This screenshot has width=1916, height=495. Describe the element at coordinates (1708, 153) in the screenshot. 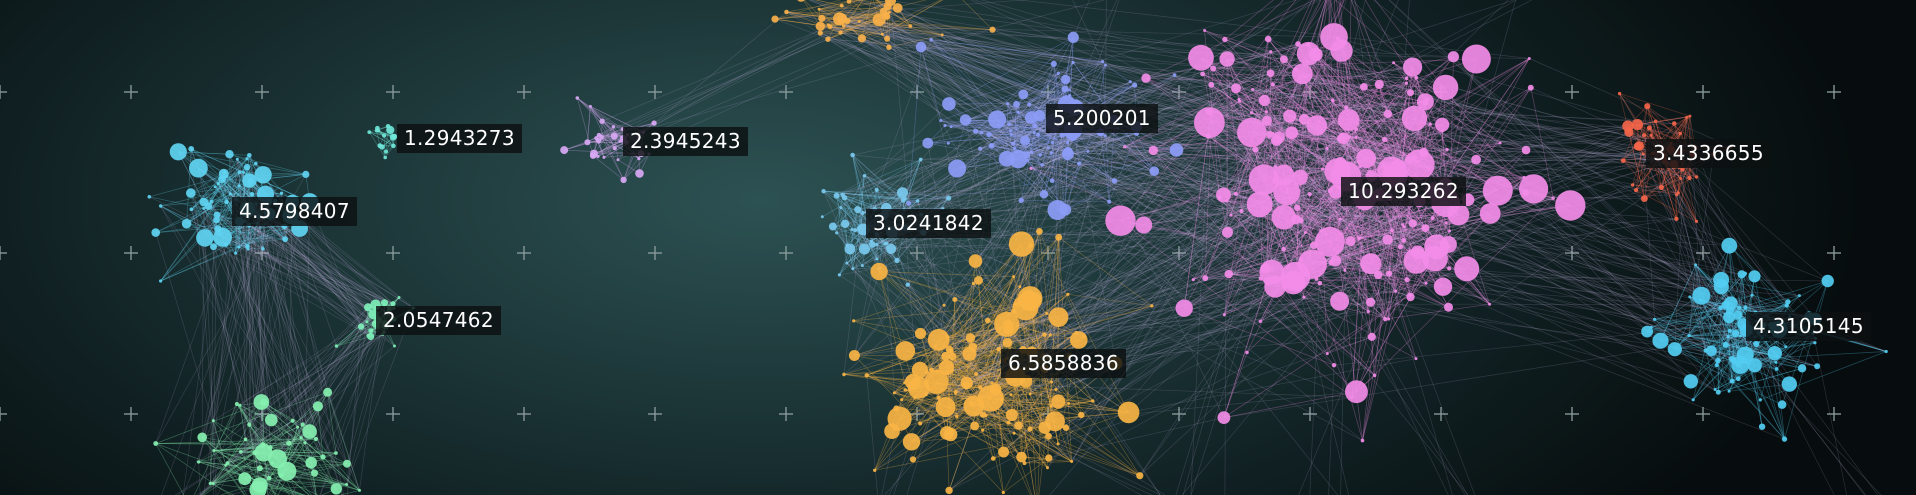

I see `cluster-score-label: 3.4336655` at that location.